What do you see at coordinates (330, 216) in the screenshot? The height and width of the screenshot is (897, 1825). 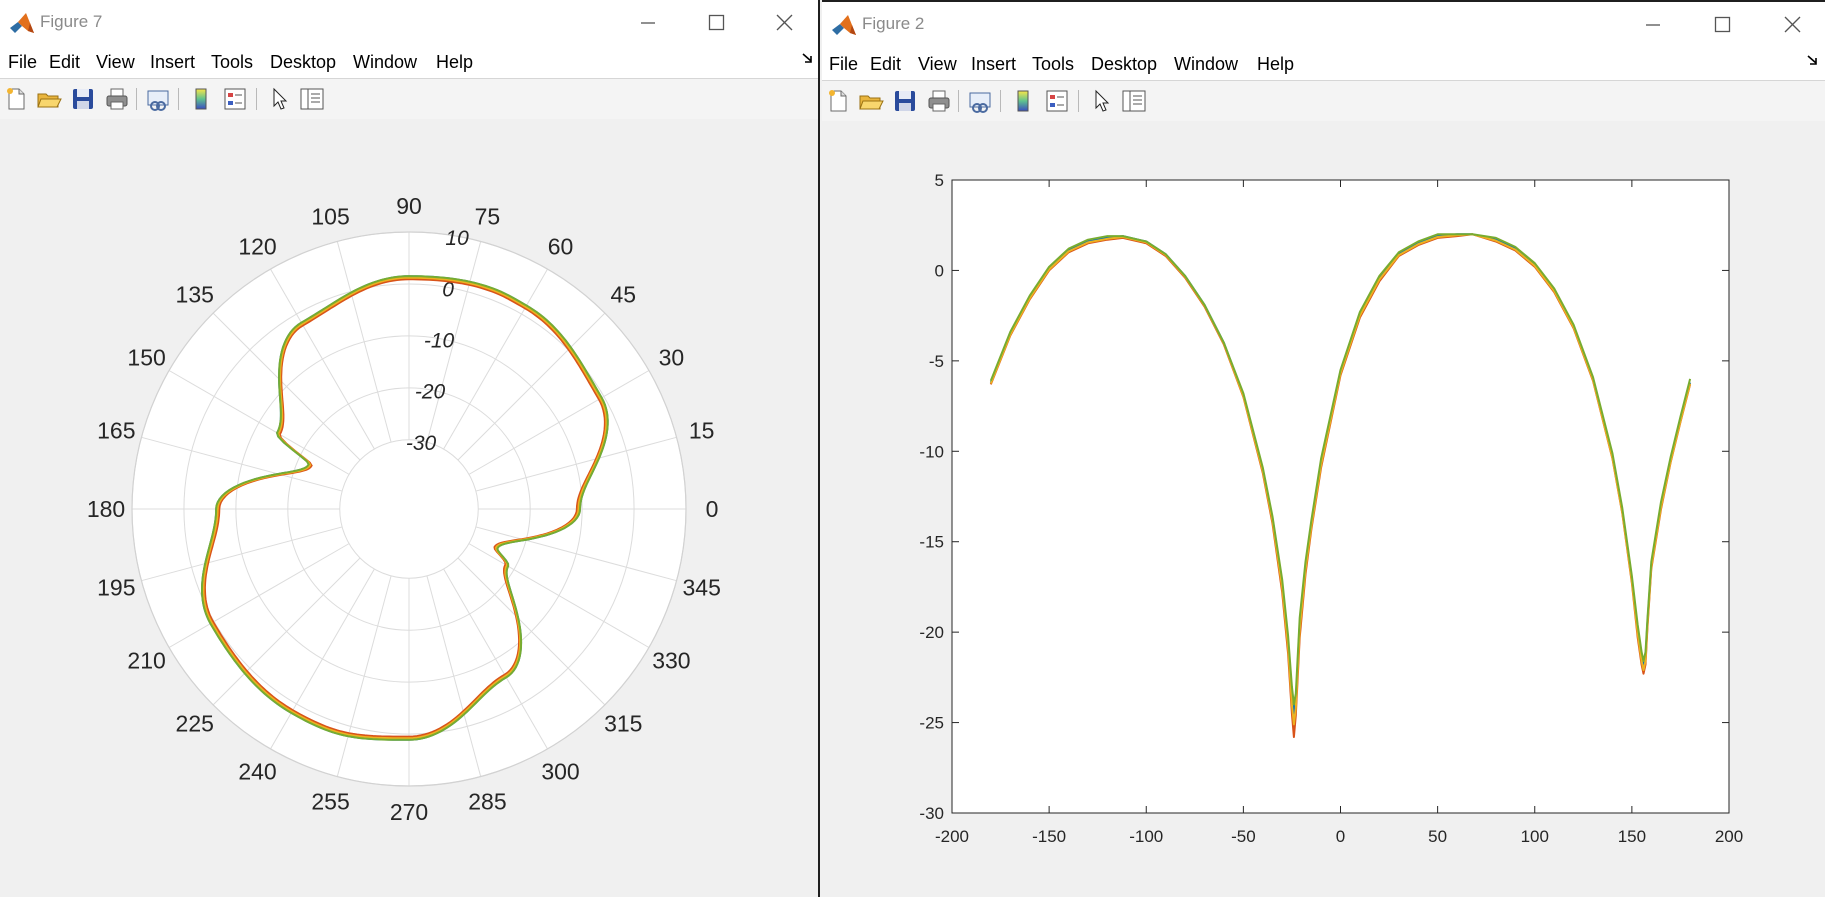 I see `polar-theta-label: 105` at bounding box center [330, 216].